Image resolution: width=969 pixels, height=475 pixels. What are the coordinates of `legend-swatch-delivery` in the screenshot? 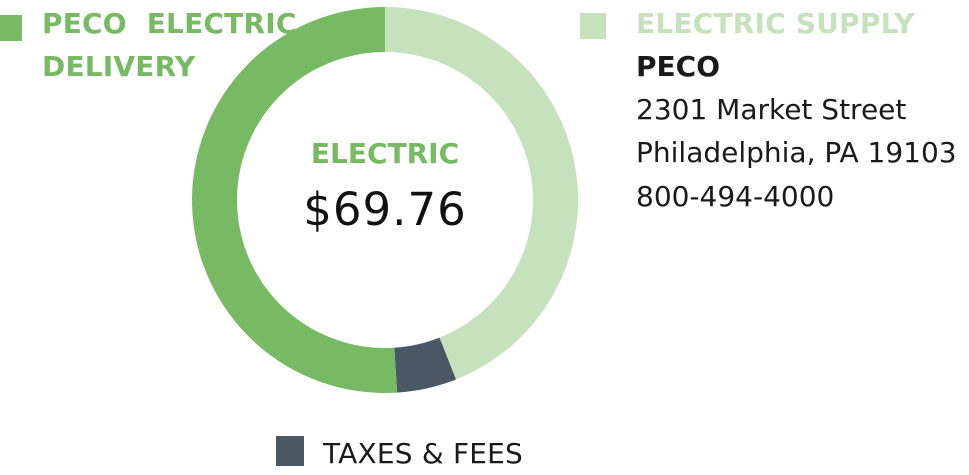 It's located at (11, 28).